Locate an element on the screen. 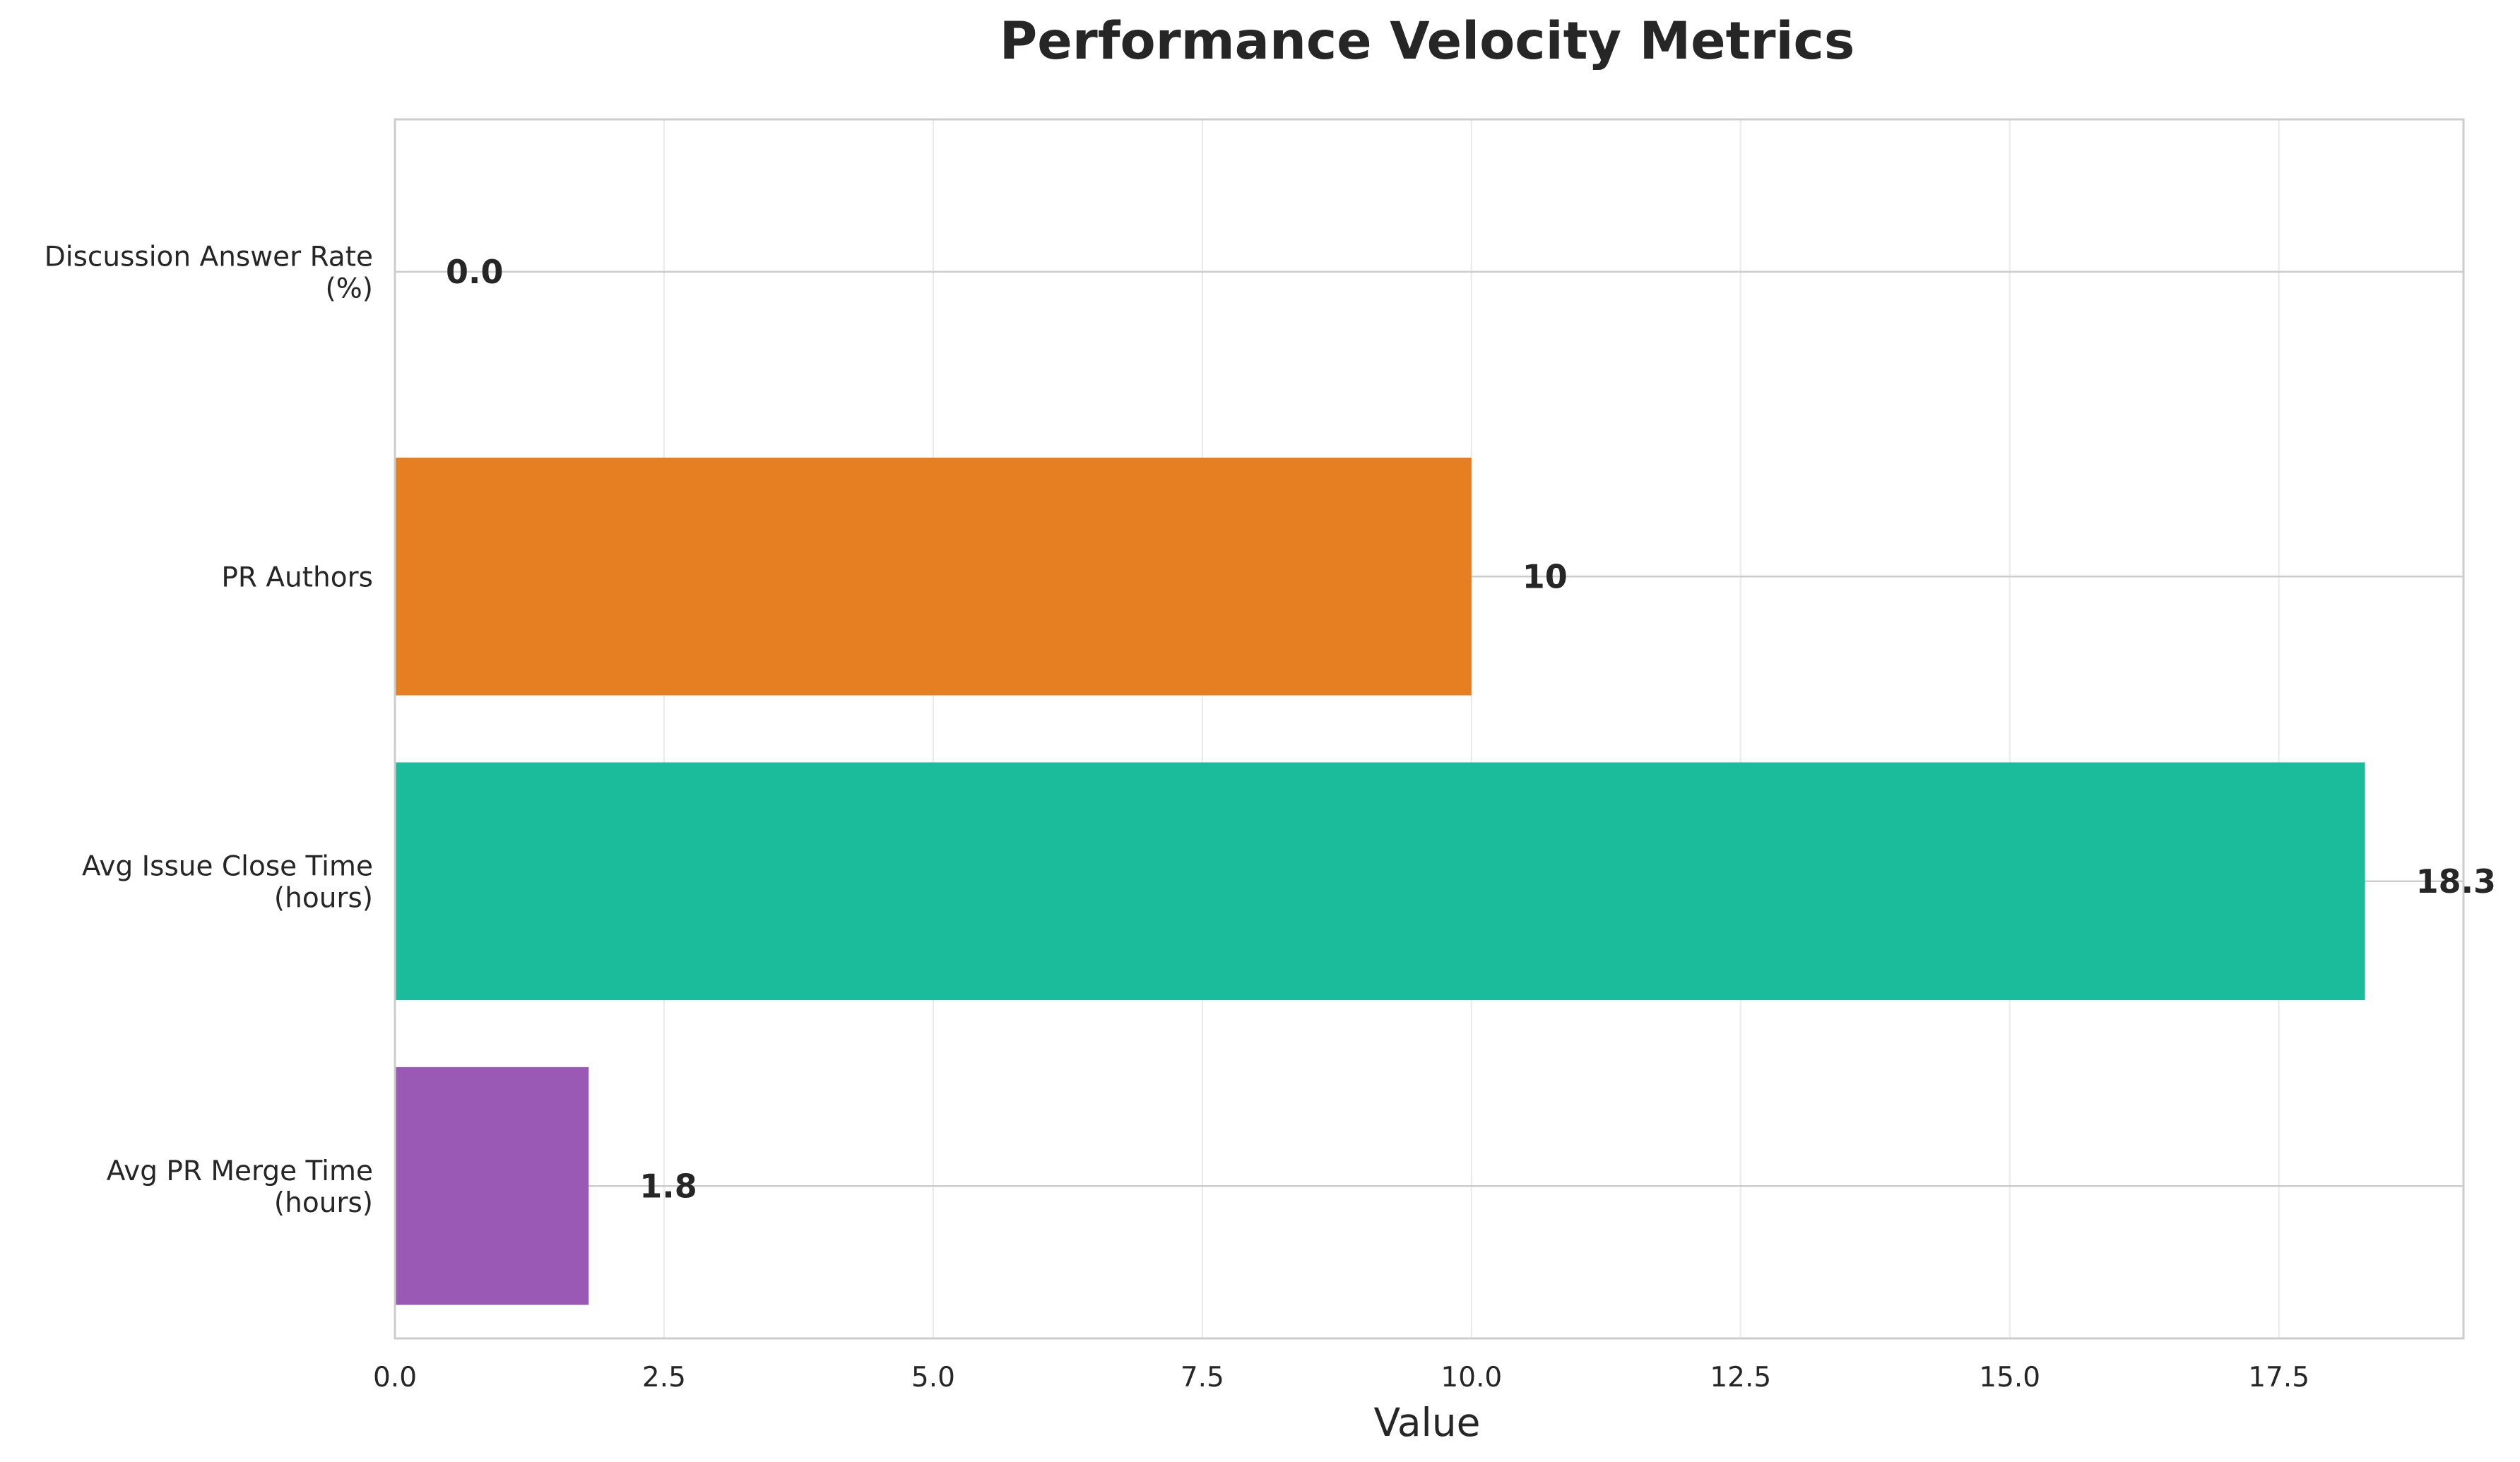 This screenshot has height=1462, width=2520. x-tick-label: 10.0 is located at coordinates (1471, 1377).